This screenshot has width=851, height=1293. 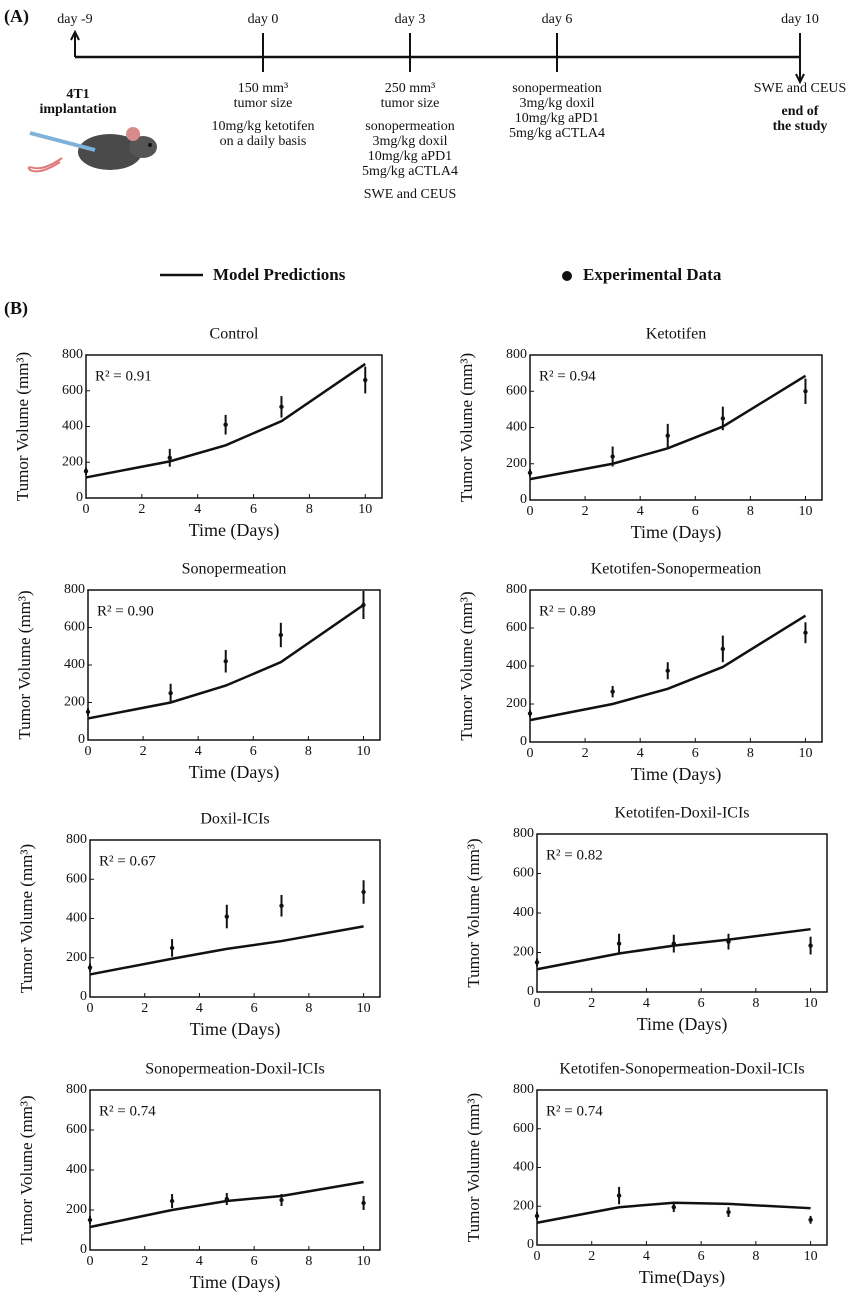 What do you see at coordinates (226, 950) in the screenshot?
I see `model-line` at bounding box center [226, 950].